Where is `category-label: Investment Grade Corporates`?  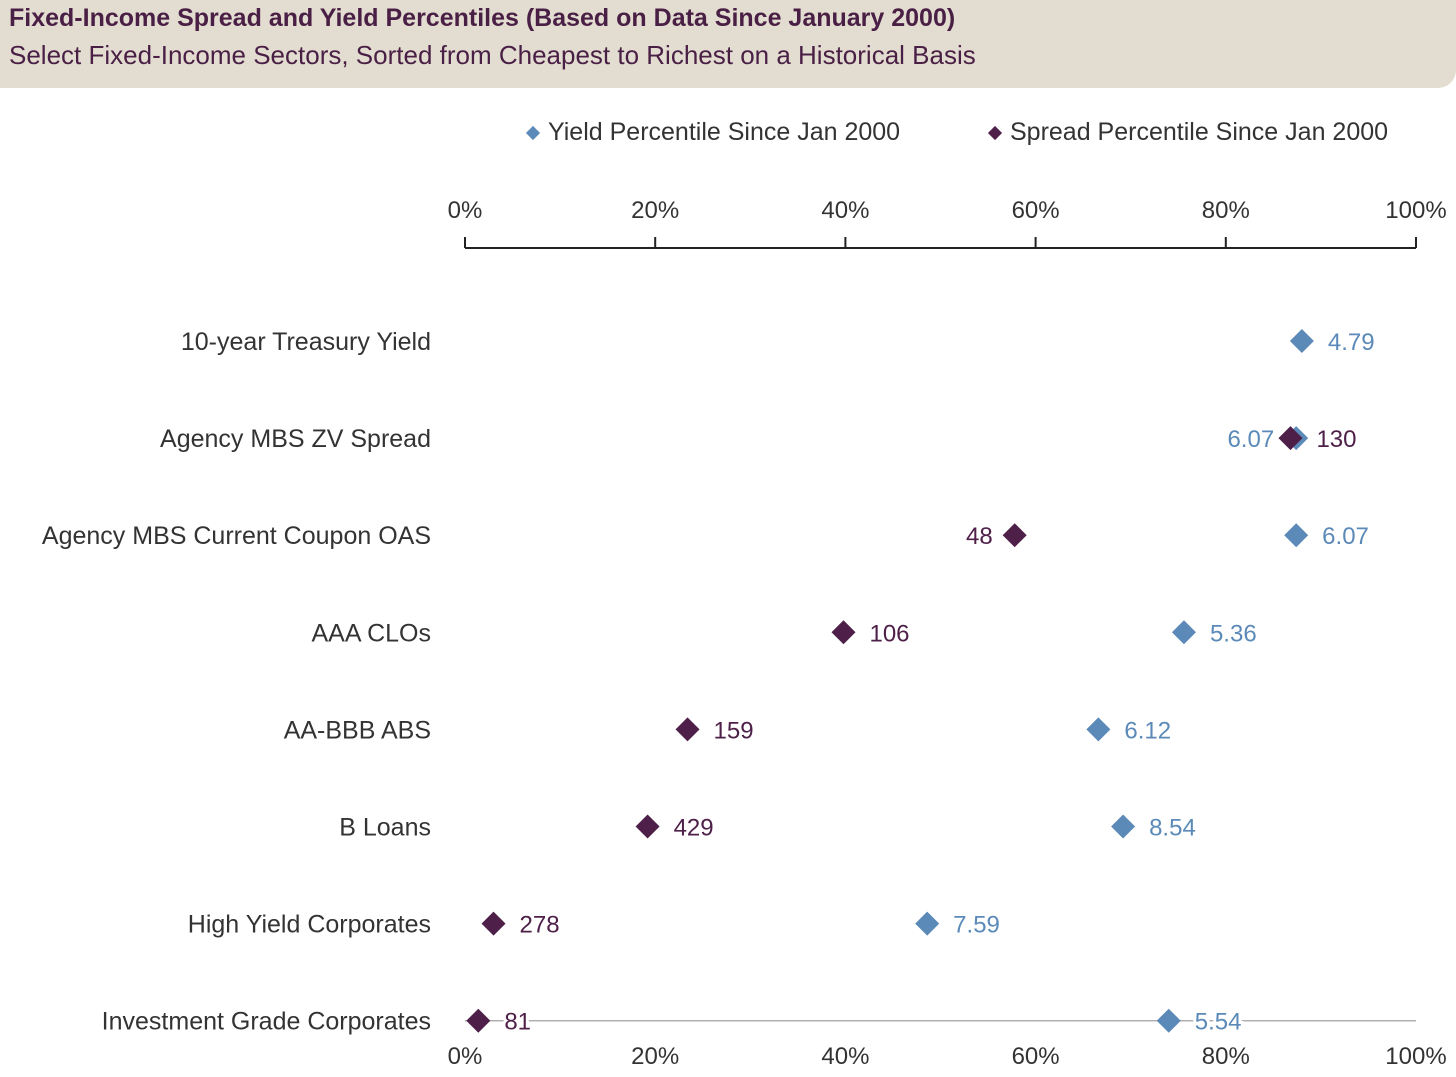
category-label: Investment Grade Corporates is located at coordinates (266, 1022).